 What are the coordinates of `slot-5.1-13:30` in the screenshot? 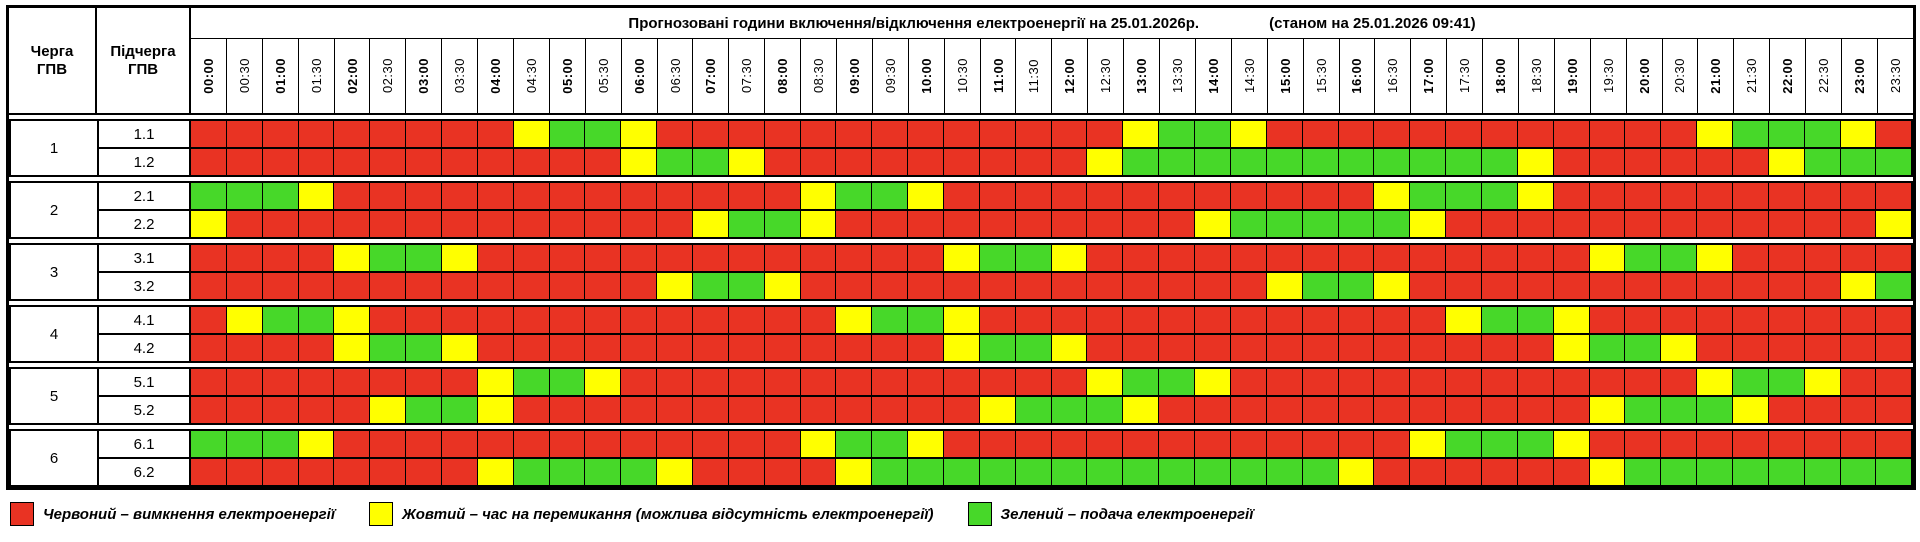 It's located at (1176, 382).